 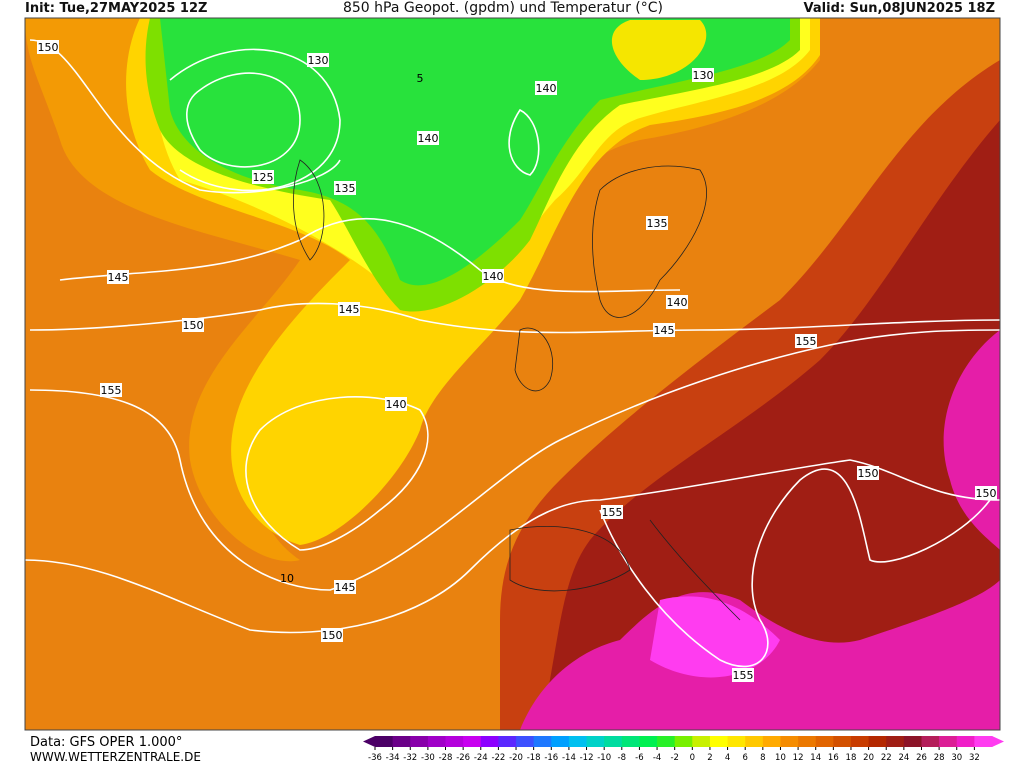 What do you see at coordinates (587, 758) in the screenshot?
I see `colorbar-label: -12` at bounding box center [587, 758].